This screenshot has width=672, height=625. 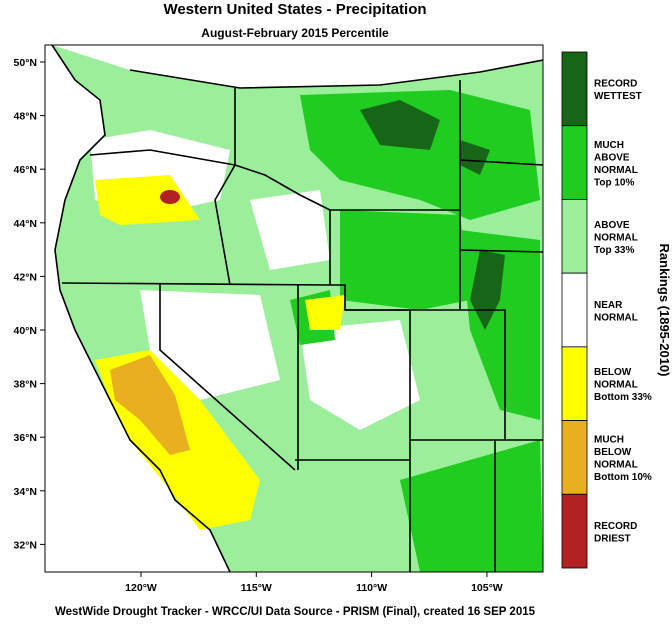 I want to click on legend-title: Rankings (1895-2010), so click(x=664, y=310).